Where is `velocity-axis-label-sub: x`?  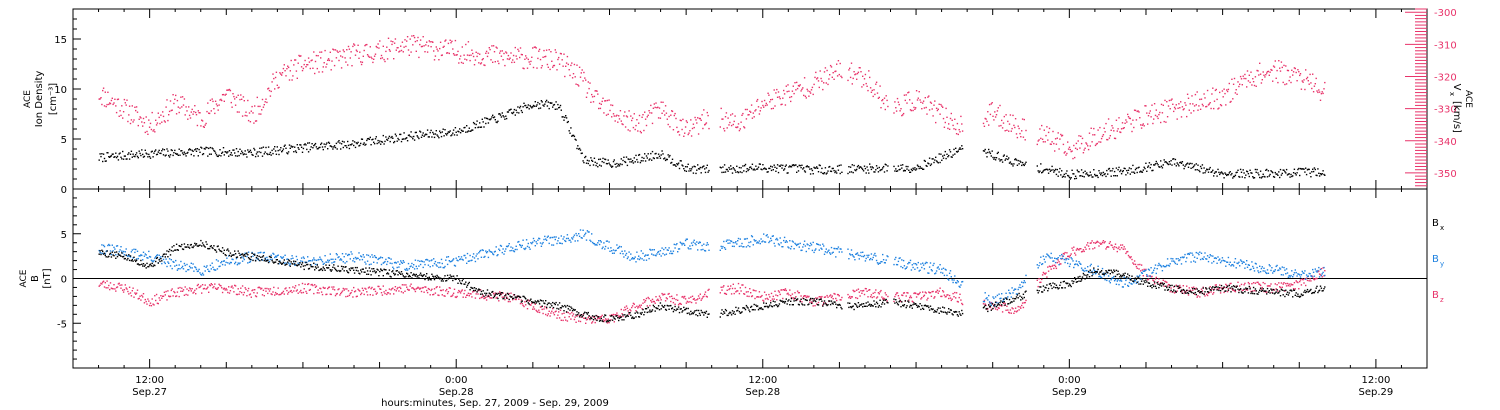
velocity-axis-label-sub: x is located at coordinates (1452, 94).